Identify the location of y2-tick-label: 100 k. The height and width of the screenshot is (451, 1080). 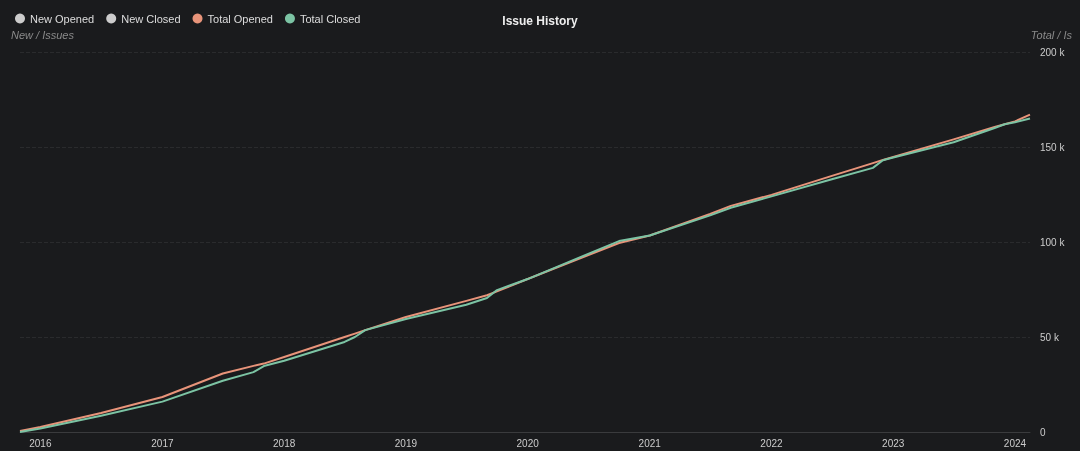
(1053, 242).